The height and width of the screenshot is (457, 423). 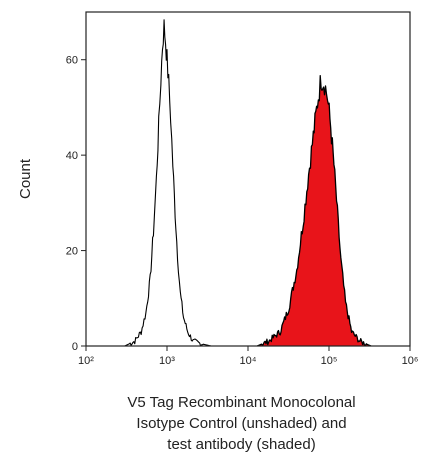 I want to click on y-tick-label: 0, so click(x=75, y=347).